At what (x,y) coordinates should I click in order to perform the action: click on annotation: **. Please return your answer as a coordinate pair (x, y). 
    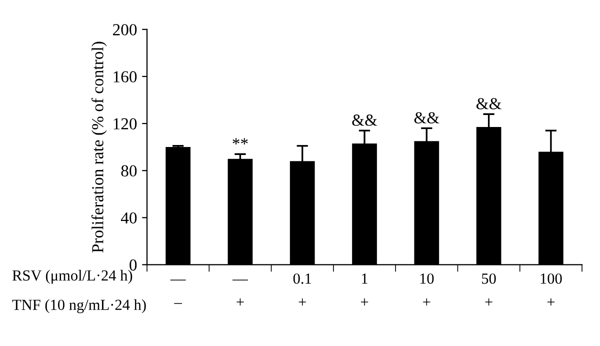
    Looking at the image, I should click on (240, 141).